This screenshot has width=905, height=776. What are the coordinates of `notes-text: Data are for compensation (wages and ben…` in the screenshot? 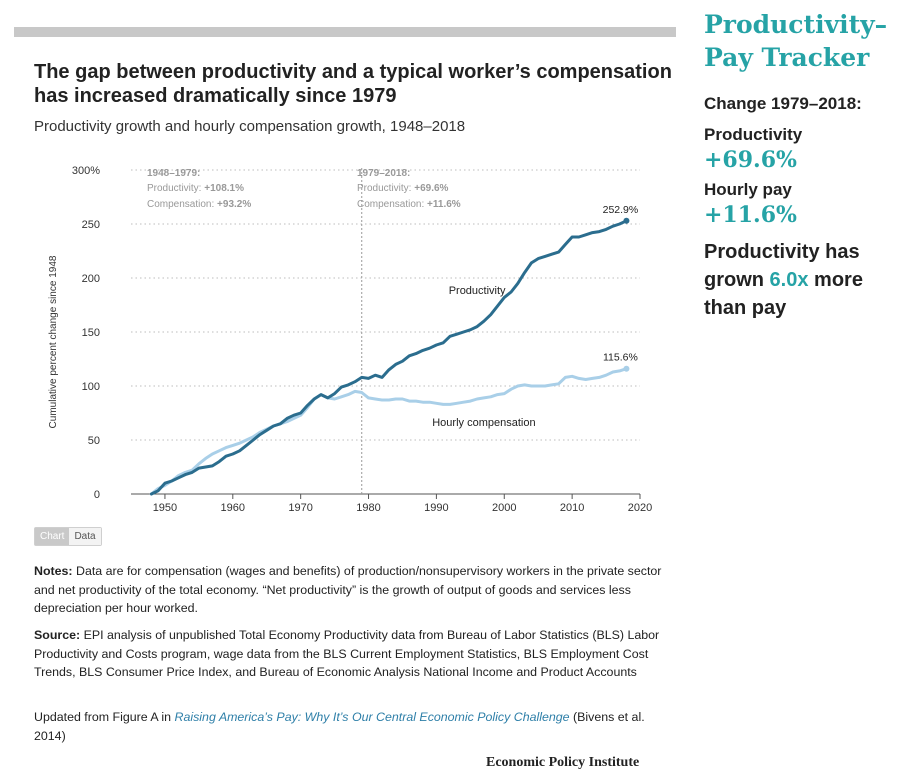 It's located at (348, 590).